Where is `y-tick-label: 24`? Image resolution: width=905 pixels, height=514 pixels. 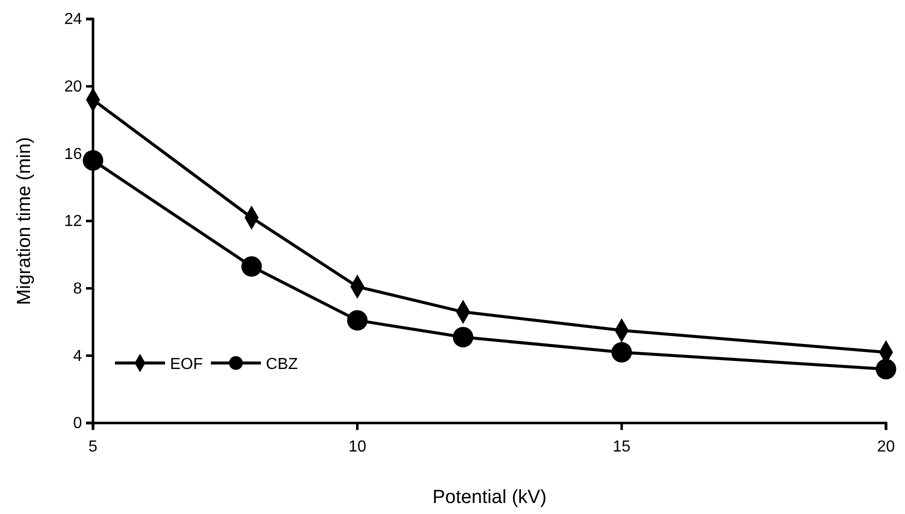 y-tick-label: 24 is located at coordinates (73, 19).